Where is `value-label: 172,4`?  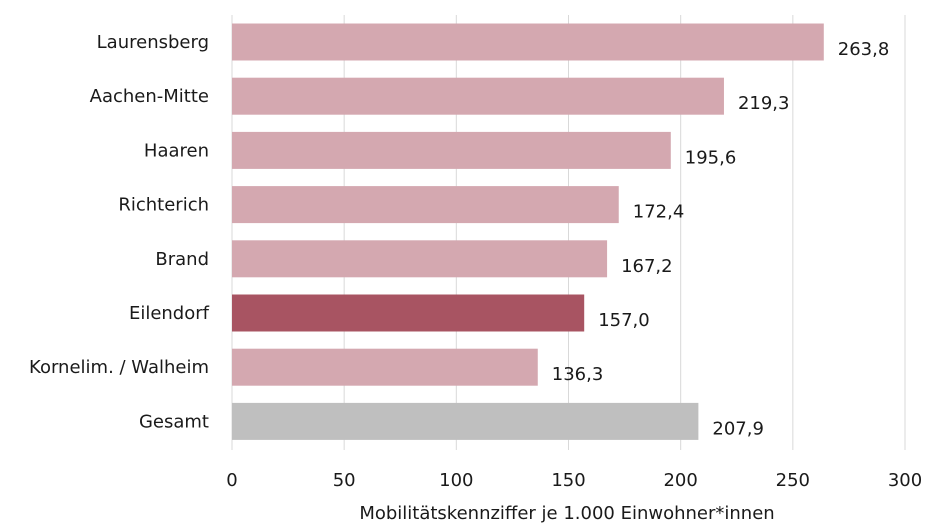
value-label: 172,4 is located at coordinates (659, 212).